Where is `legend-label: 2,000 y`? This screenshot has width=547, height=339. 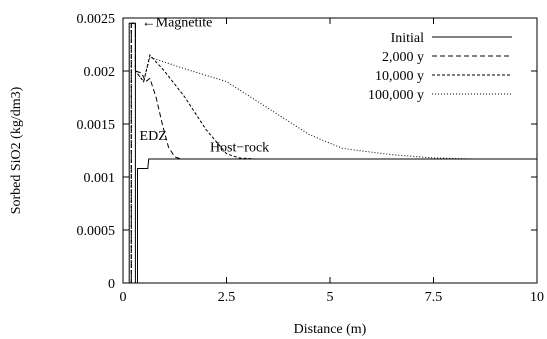
legend-label: 2,000 y is located at coordinates (403, 57).